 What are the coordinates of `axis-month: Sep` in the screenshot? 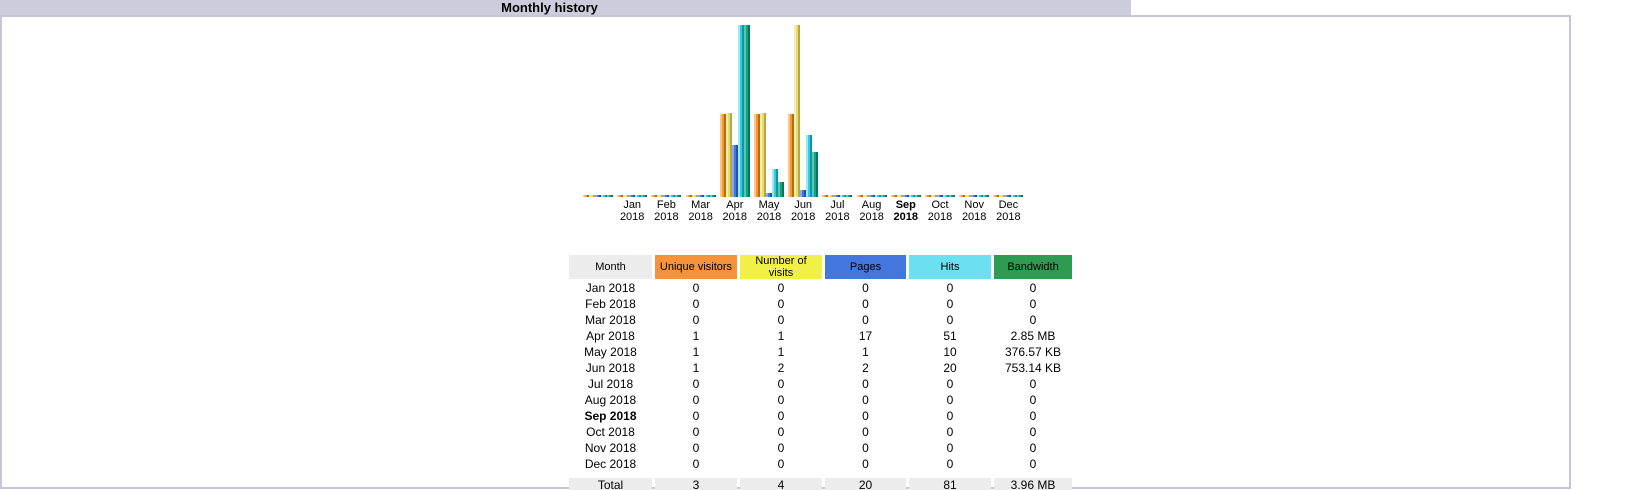 It's located at (905, 205).